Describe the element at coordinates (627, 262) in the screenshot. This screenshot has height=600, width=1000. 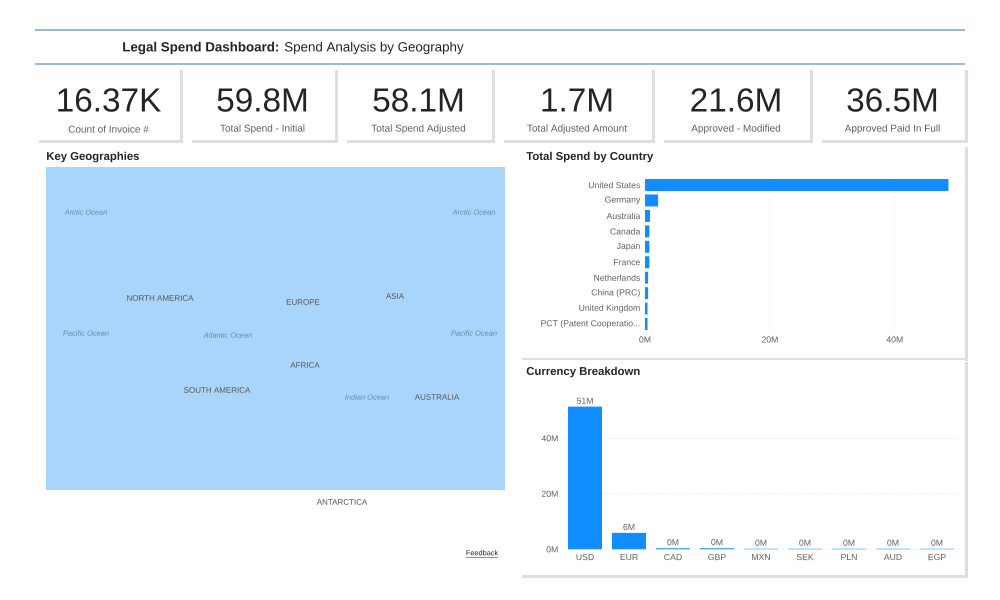
I see `y-tick-label: France` at that location.